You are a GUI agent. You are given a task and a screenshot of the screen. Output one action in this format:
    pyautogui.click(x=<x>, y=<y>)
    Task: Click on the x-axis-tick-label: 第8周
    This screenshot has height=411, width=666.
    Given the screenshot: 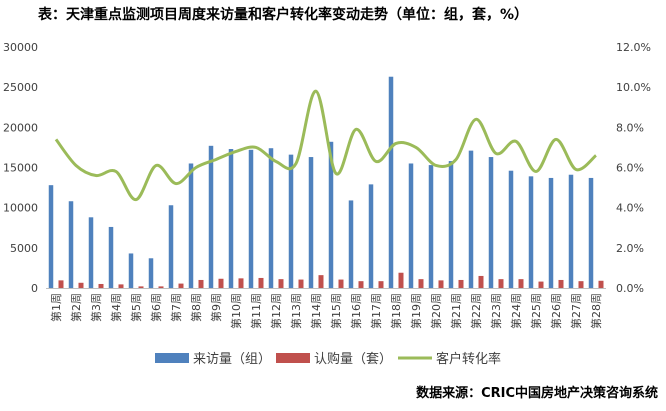 What is the action you would take?
    pyautogui.click(x=196, y=307)
    